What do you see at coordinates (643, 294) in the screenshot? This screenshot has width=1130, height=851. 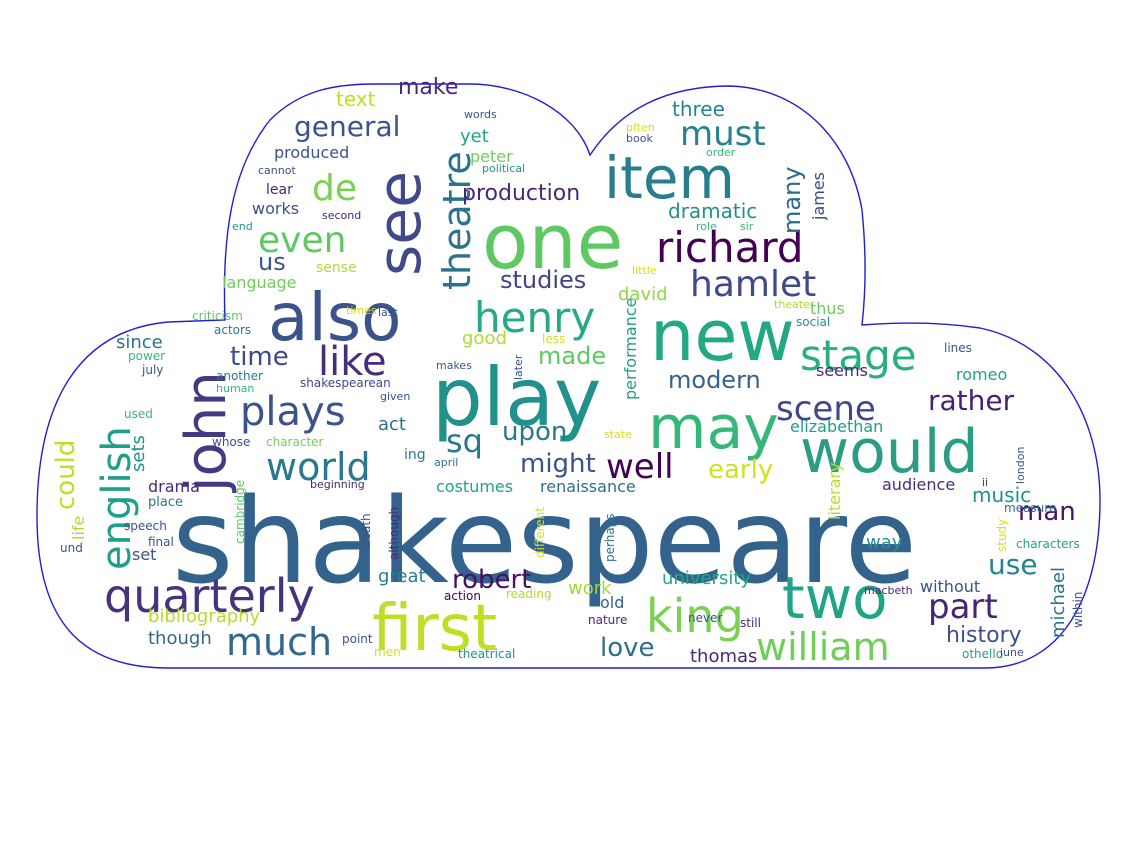 I see `word-david: david` at bounding box center [643, 294].